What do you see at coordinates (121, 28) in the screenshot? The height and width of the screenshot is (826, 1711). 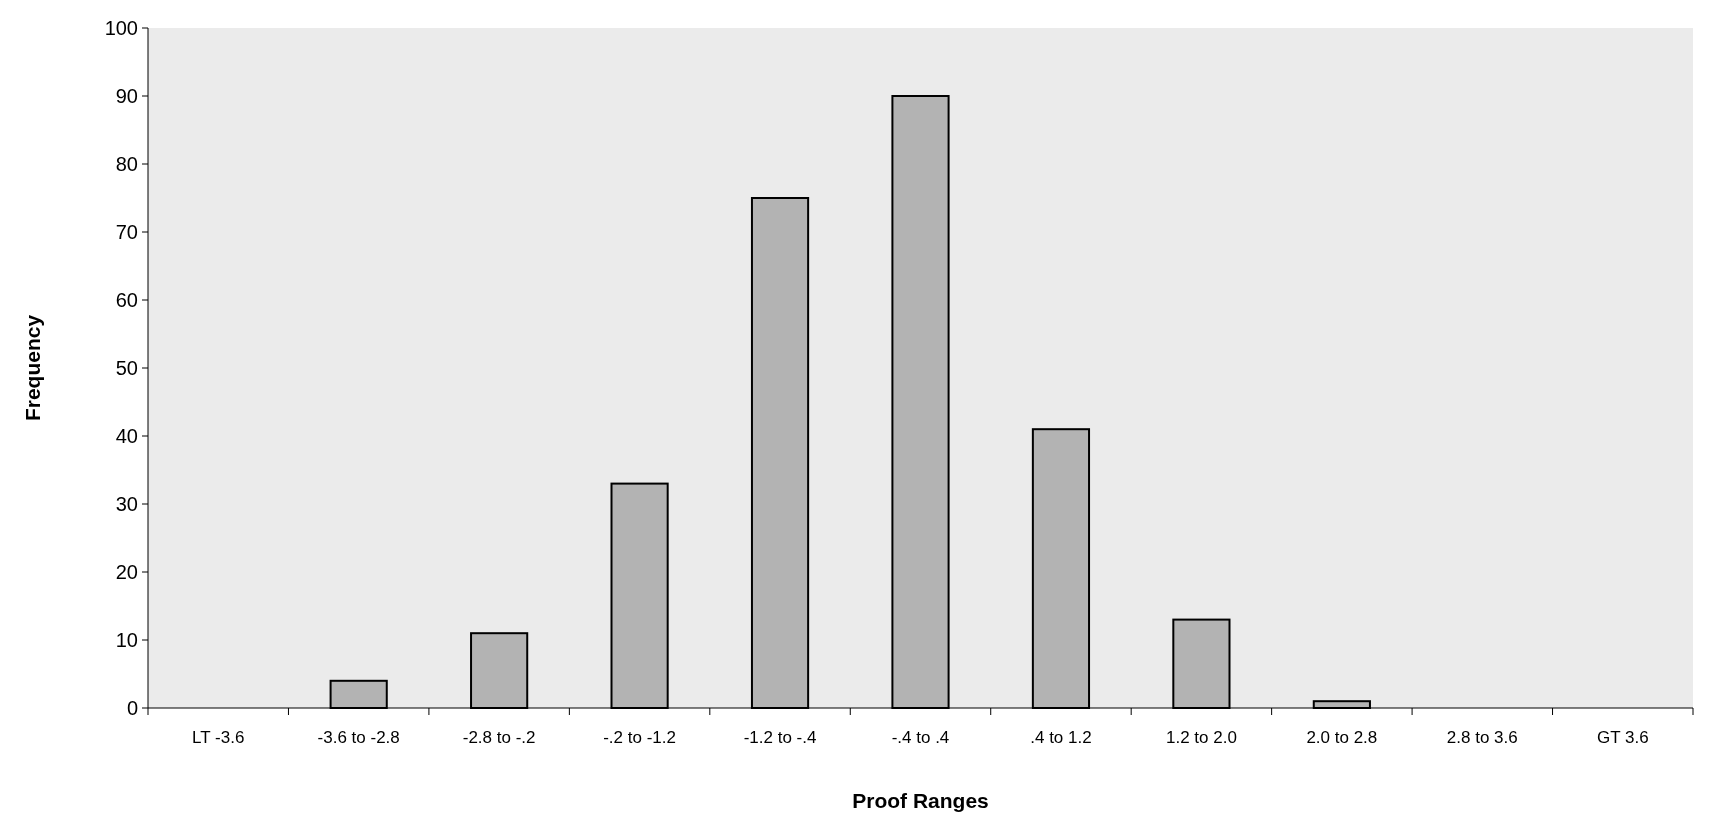 I see `y-tick-label: 100` at bounding box center [121, 28].